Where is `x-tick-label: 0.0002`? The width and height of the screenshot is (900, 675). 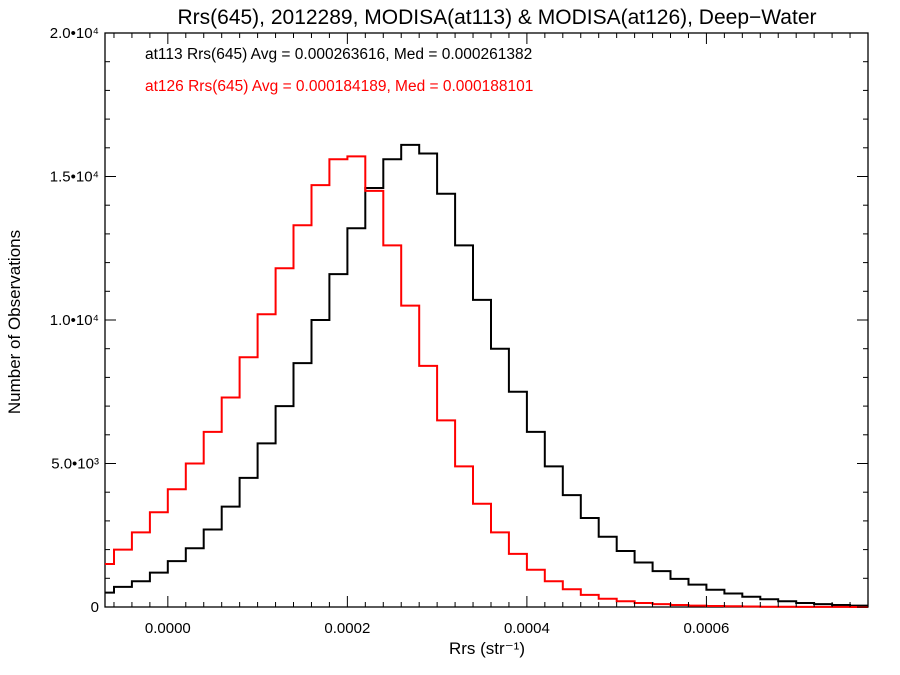
x-tick-label: 0.0002 is located at coordinates (347, 628).